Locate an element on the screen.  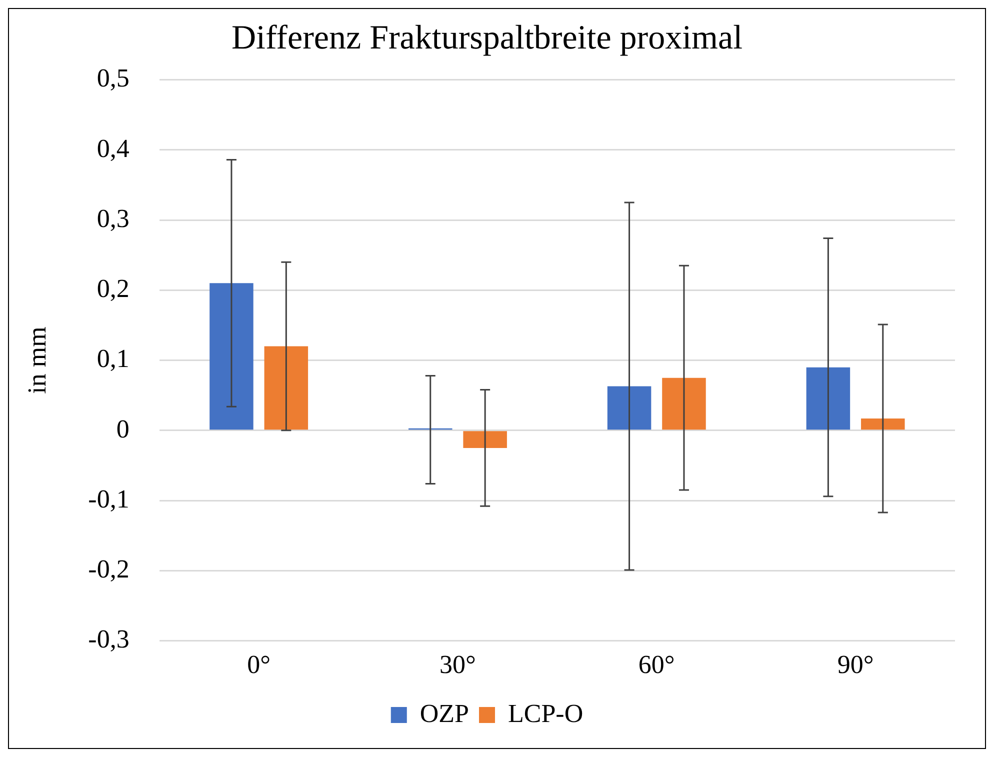
y-tick-label: 0,3 is located at coordinates (113, 218).